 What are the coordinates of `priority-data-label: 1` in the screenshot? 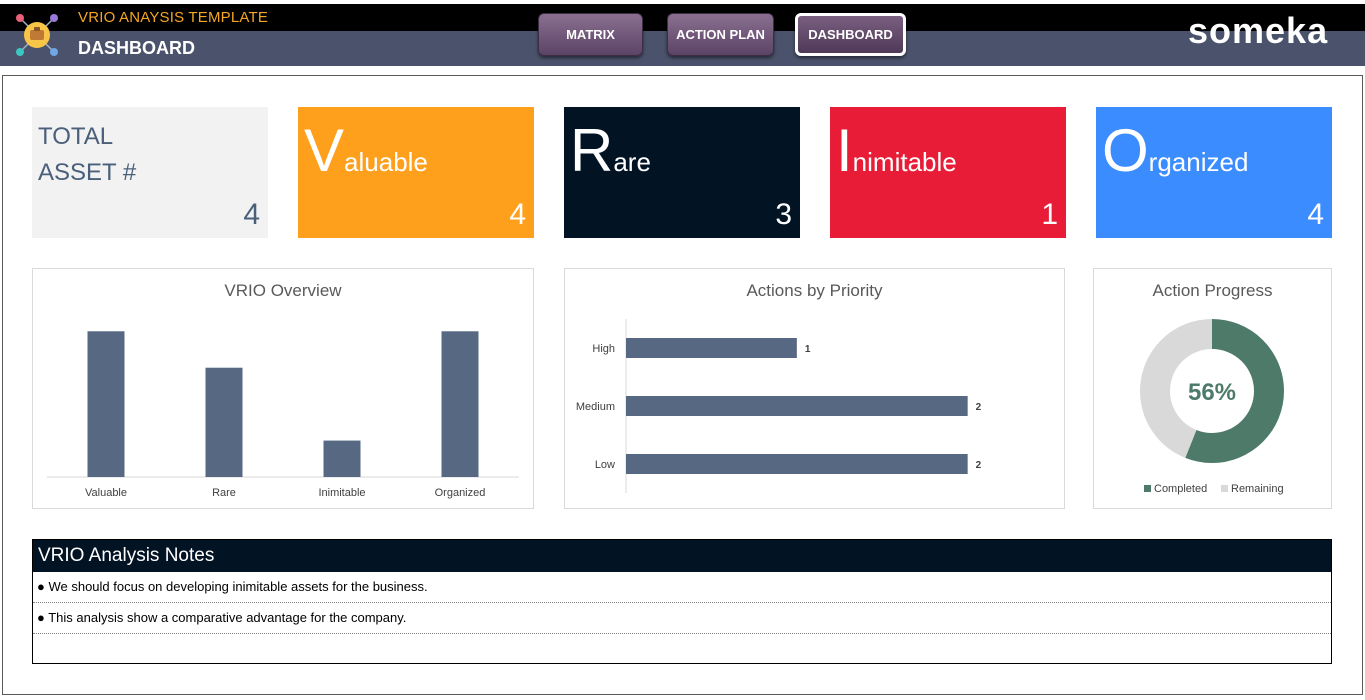 It's located at (808, 349).